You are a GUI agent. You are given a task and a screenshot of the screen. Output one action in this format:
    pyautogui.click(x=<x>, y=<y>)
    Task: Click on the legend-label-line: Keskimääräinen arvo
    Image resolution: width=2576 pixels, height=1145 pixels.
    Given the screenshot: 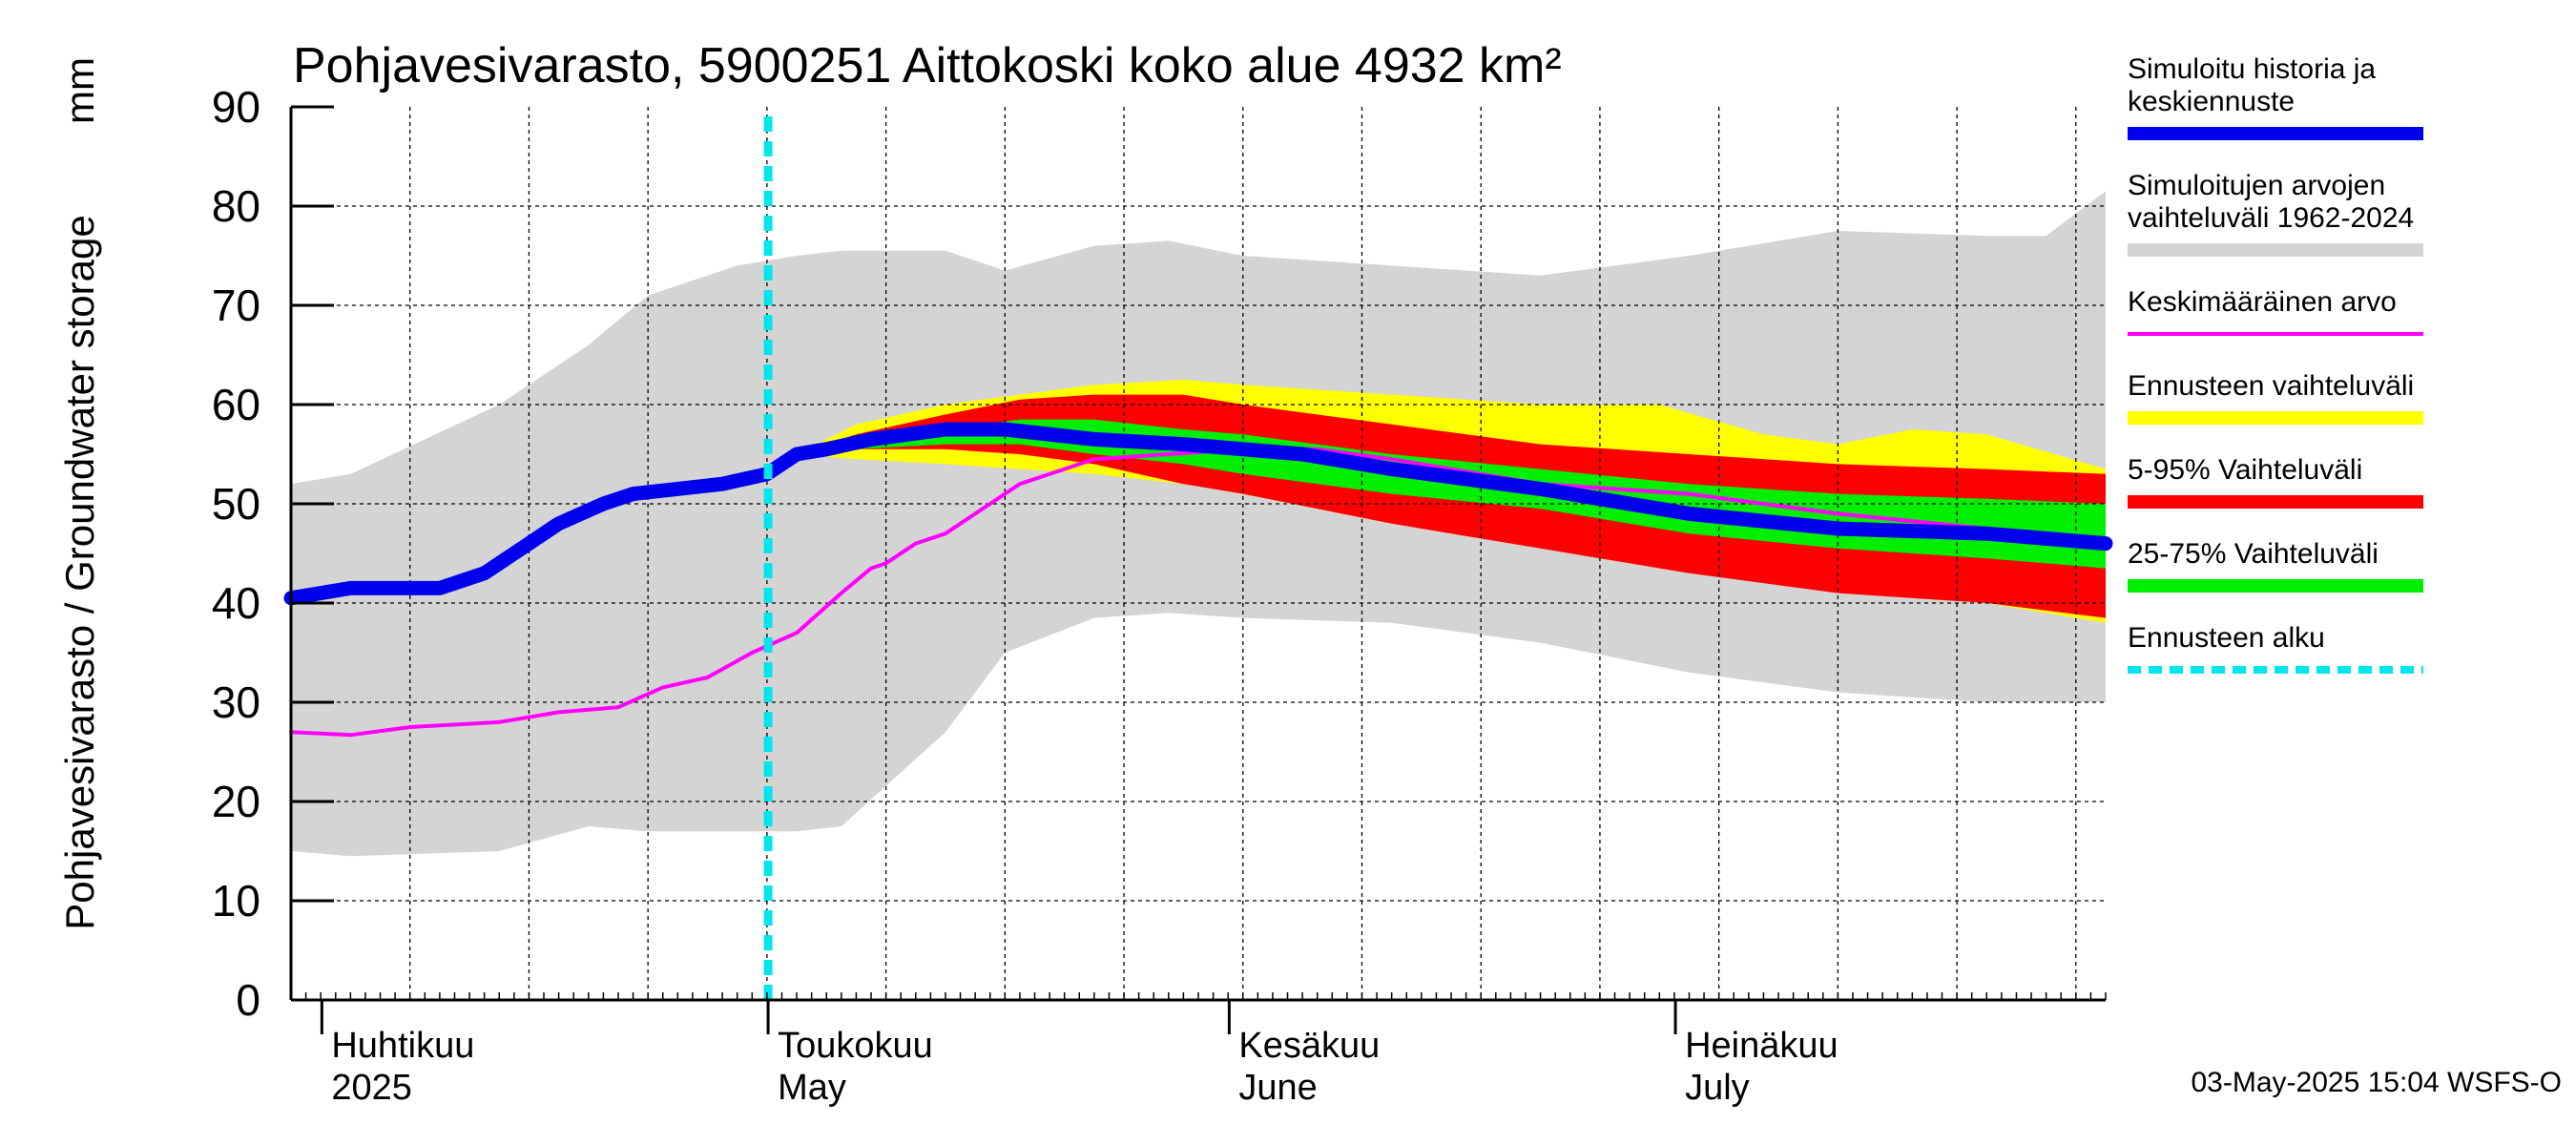 What is the action you would take?
    pyautogui.click(x=2262, y=302)
    